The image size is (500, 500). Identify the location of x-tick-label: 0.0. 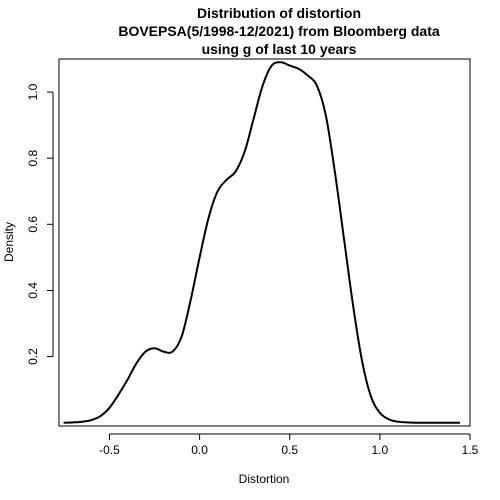
(199, 450).